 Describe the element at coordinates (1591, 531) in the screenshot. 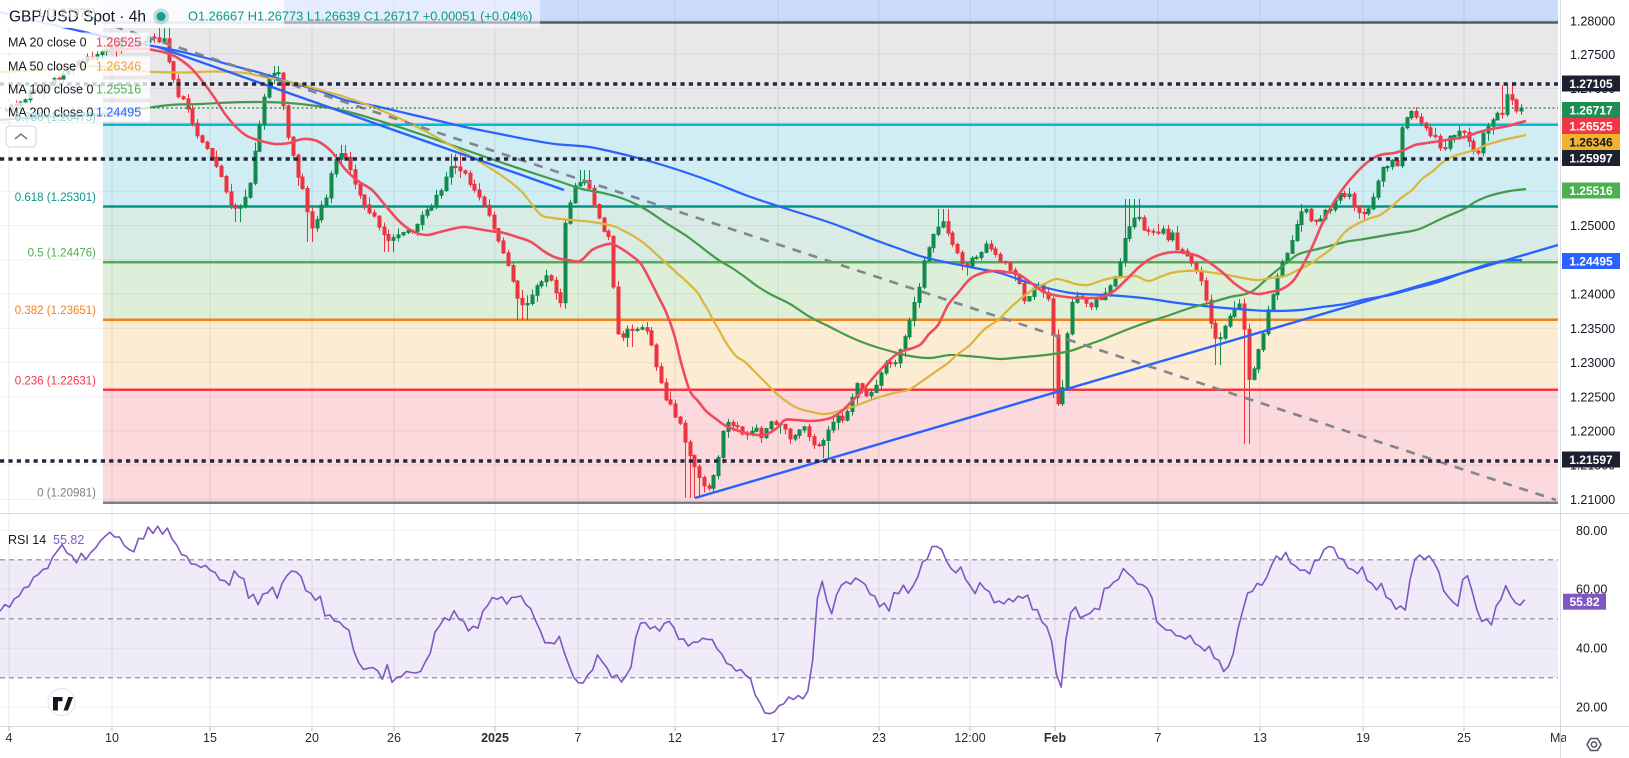

I see `svg-text: 80.00` at that location.